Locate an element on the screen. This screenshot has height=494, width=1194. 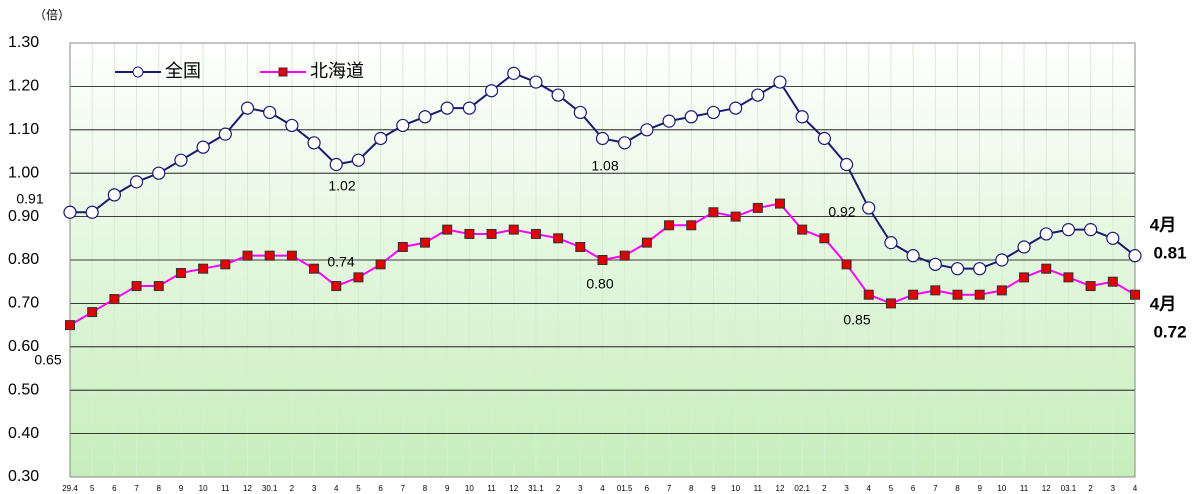
x-tick-label: 30.1 is located at coordinates (270, 488).